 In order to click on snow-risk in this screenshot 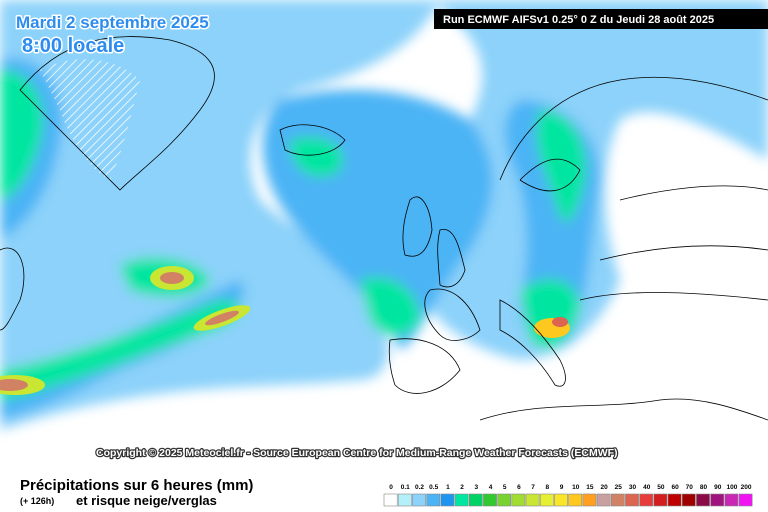, I will do `click(90, 120)`.